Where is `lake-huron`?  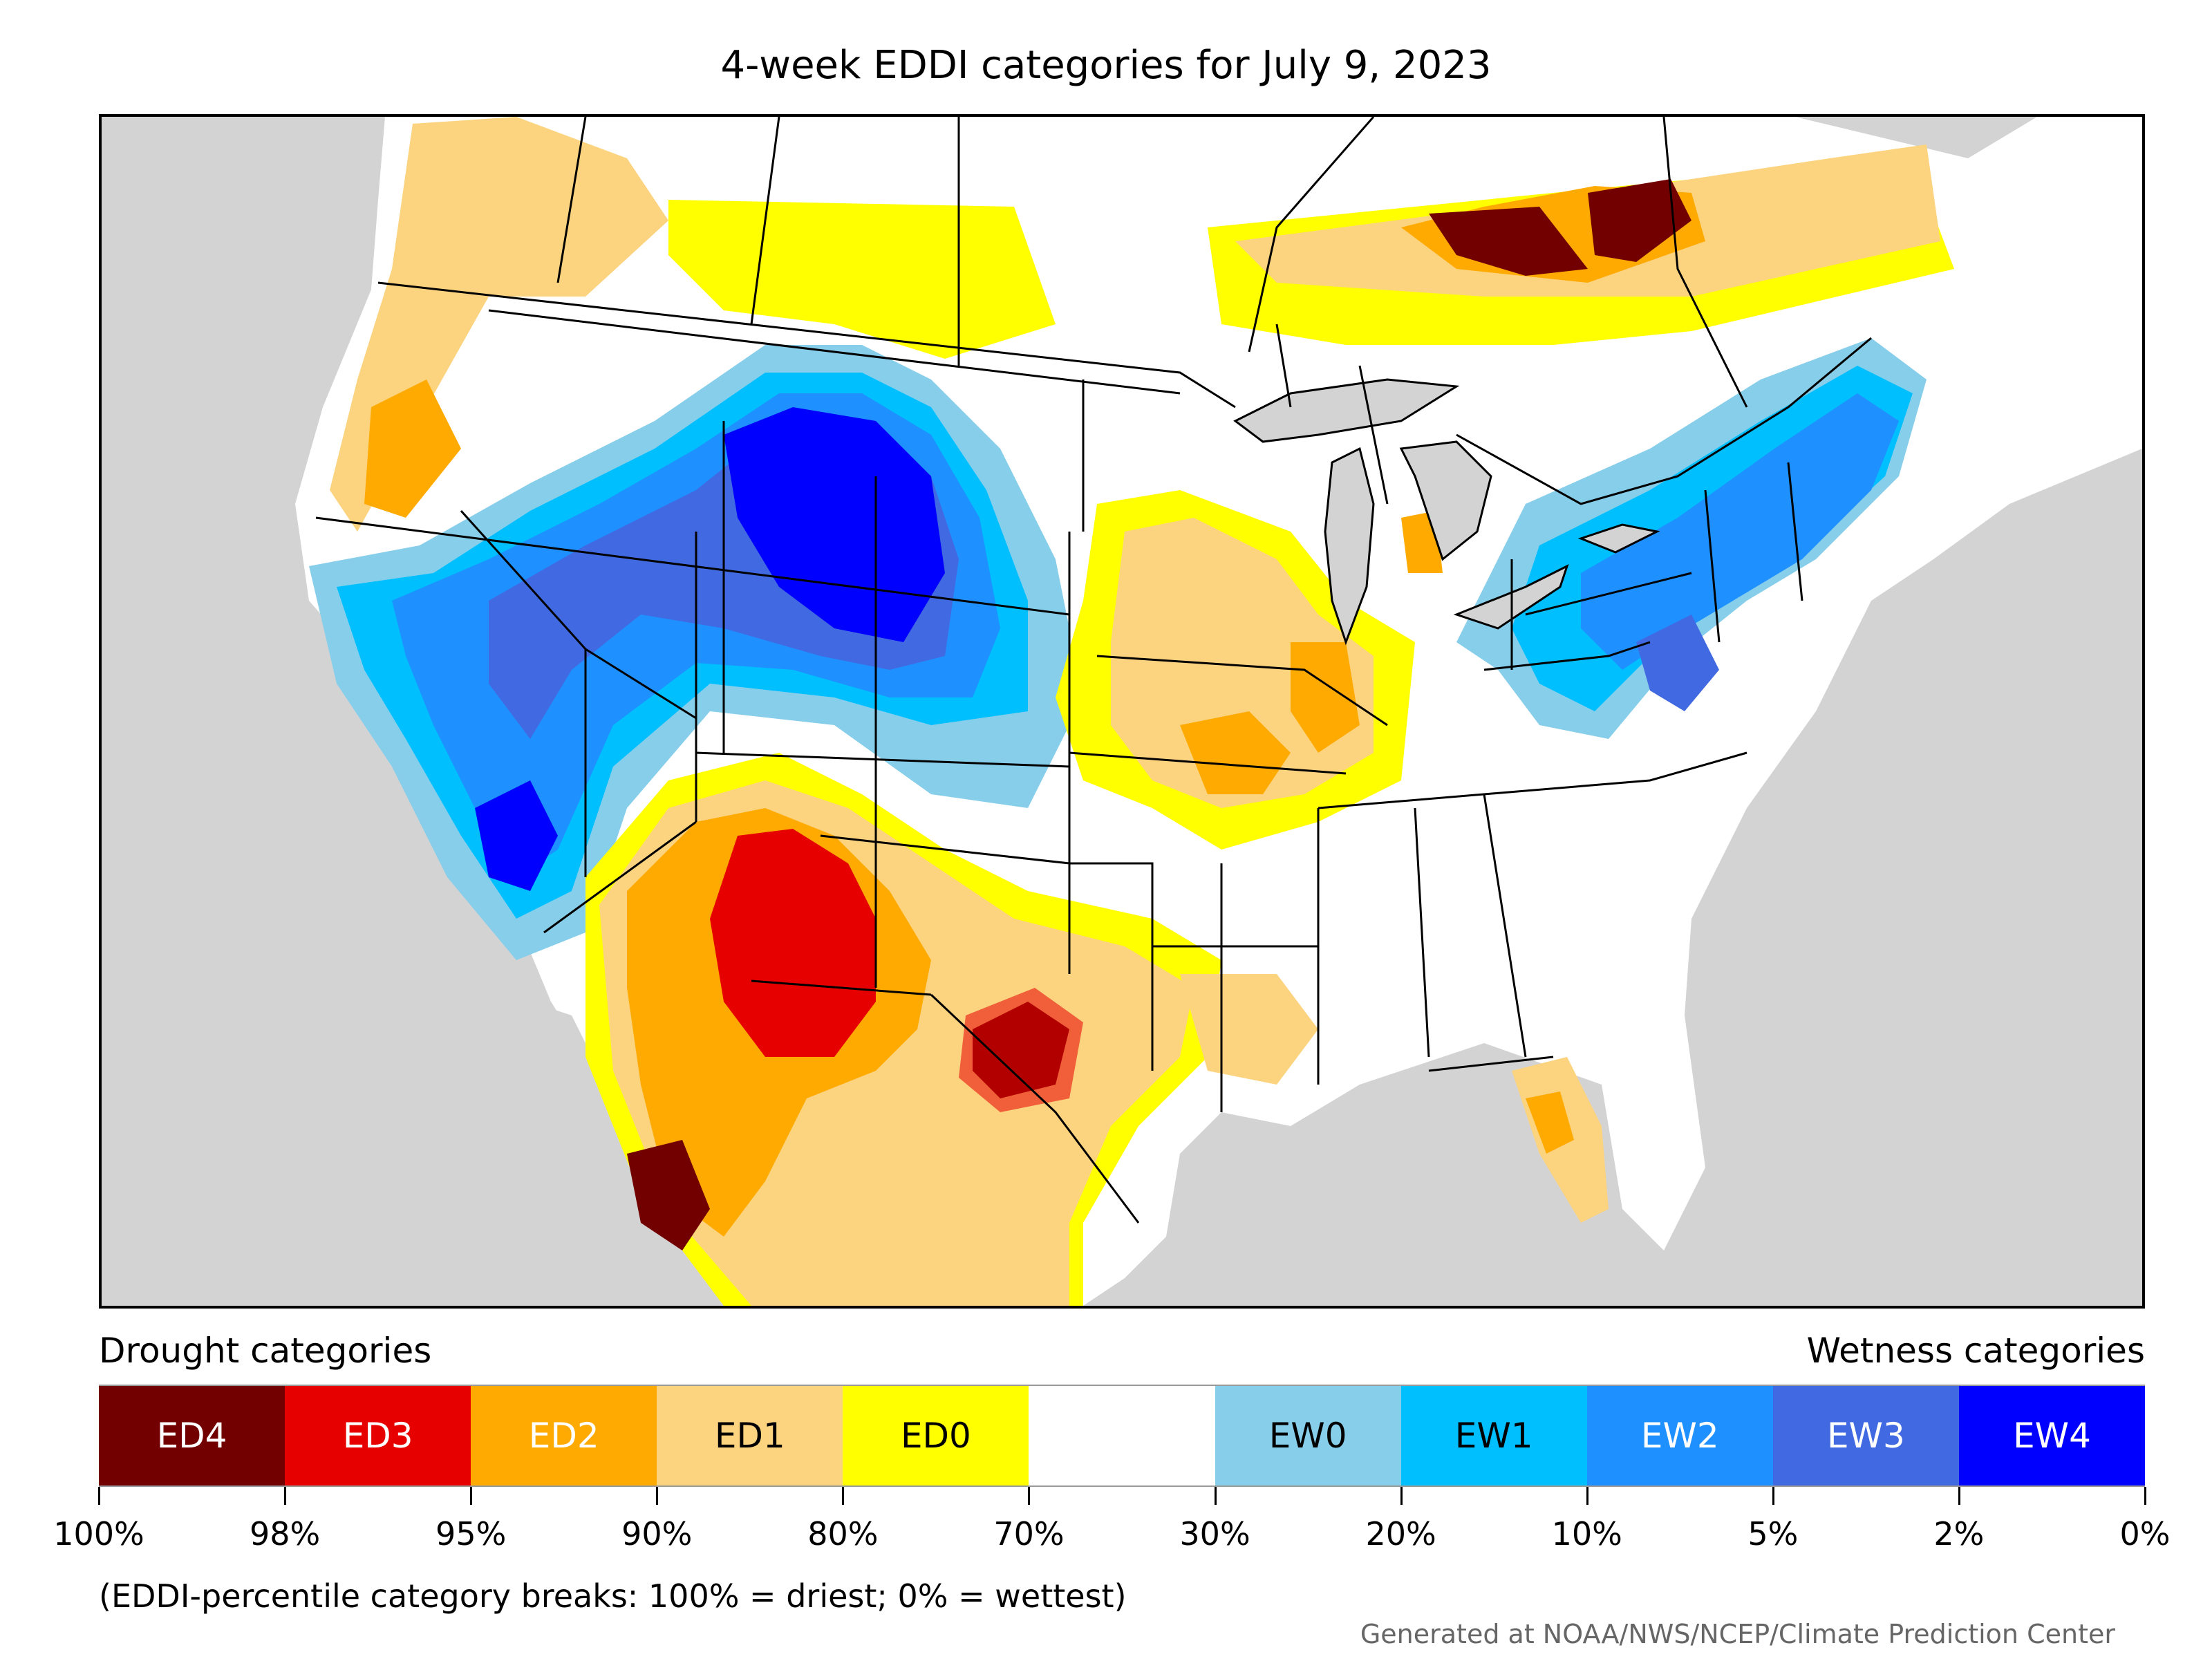 lake-huron is located at coordinates (1446, 501).